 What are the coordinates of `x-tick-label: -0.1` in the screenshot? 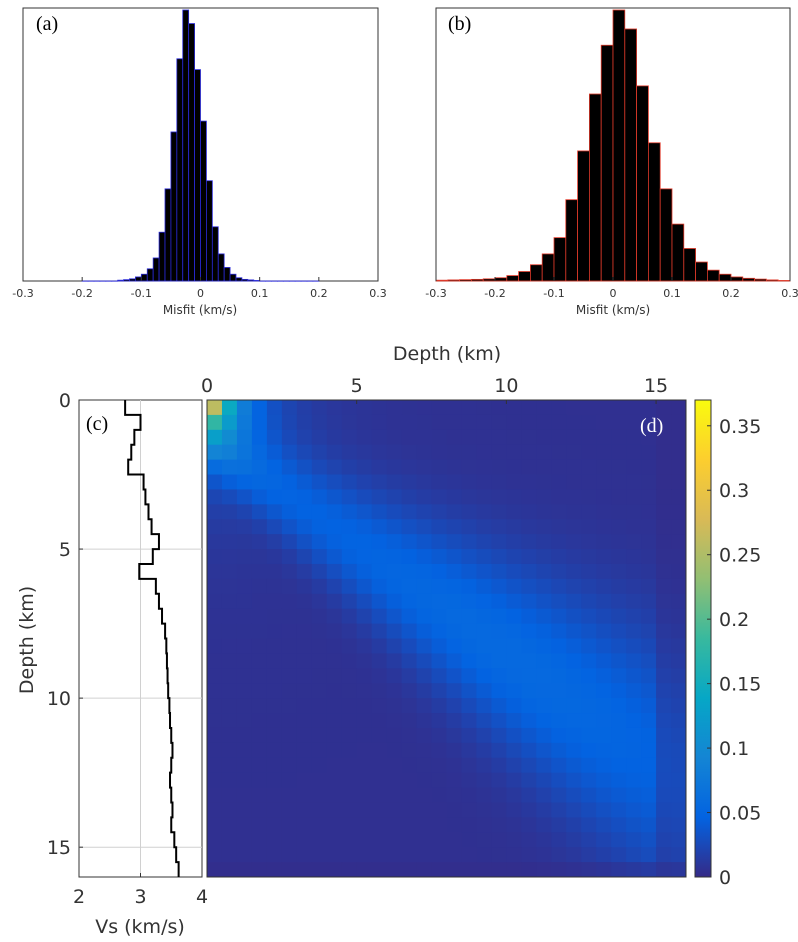 It's located at (553, 293).